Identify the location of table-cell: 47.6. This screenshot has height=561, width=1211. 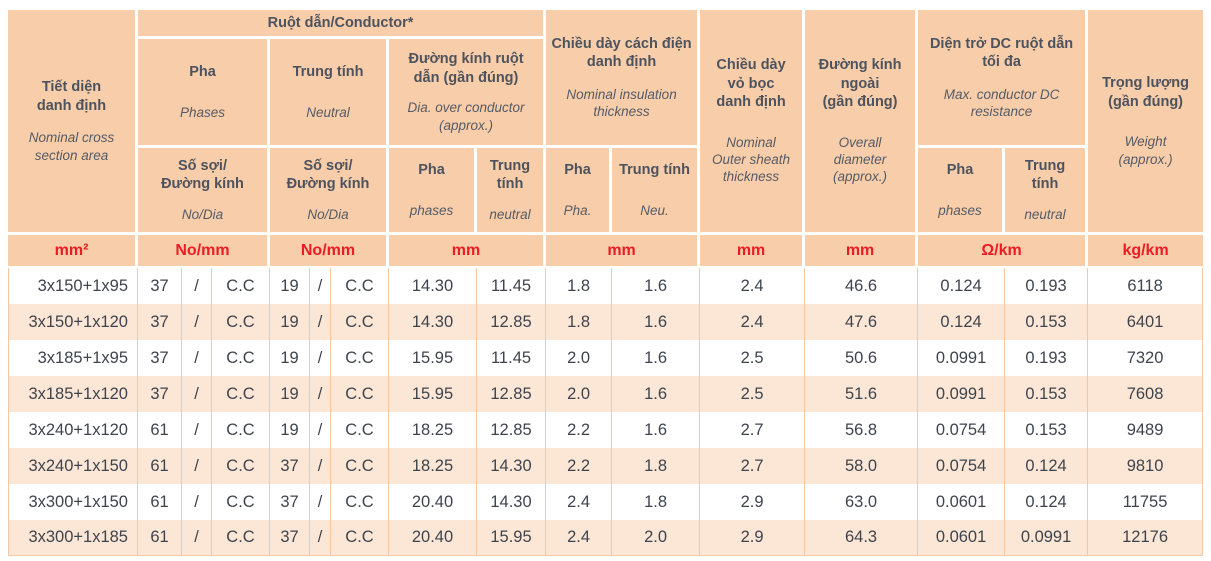
(862, 322).